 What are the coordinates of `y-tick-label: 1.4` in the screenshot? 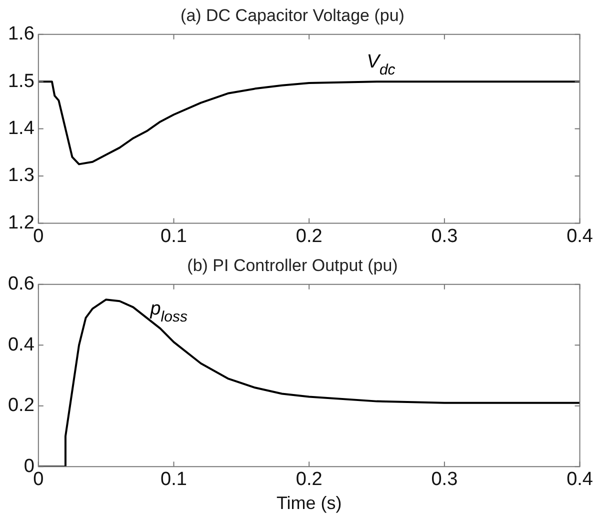 It's located at (21, 129).